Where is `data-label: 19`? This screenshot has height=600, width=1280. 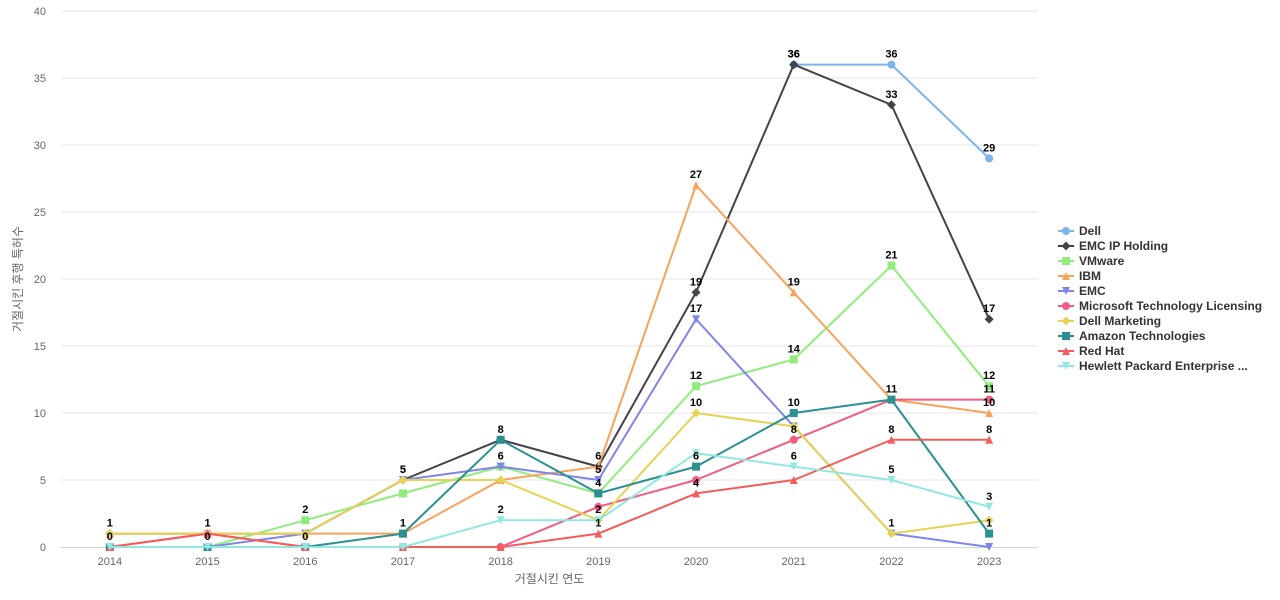
data-label: 19 is located at coordinates (696, 282).